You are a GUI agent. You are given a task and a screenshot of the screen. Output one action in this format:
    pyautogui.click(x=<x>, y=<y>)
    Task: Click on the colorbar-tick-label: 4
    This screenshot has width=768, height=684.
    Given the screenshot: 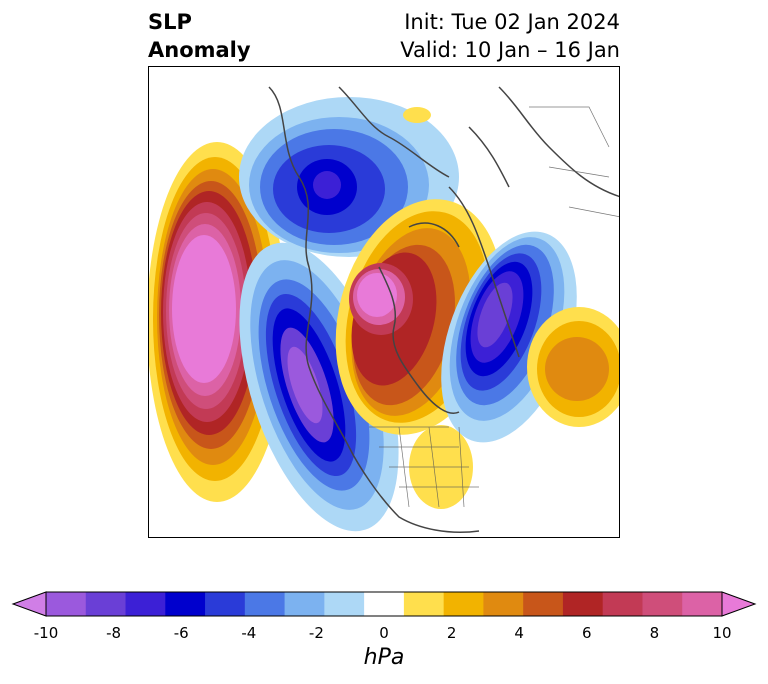 What is the action you would take?
    pyautogui.click(x=519, y=633)
    